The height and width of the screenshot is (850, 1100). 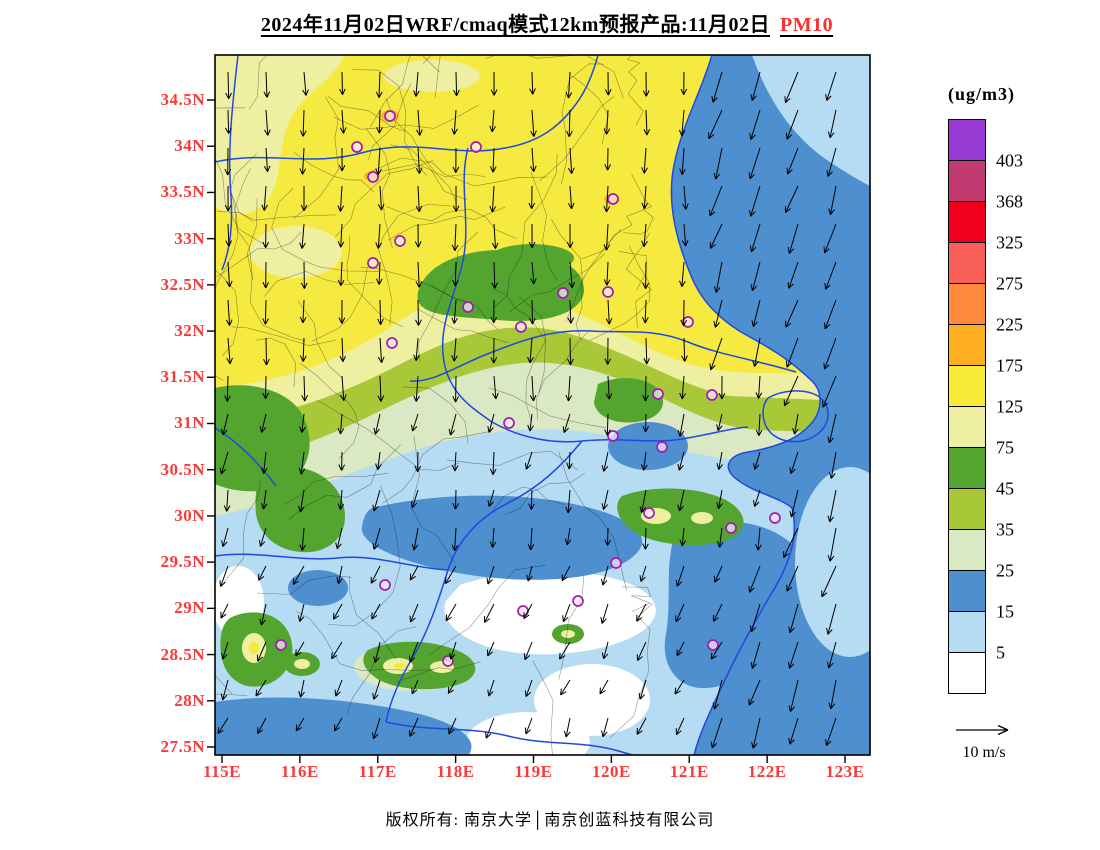 I want to click on sea-lightblue-se, so click(x=832, y=562).